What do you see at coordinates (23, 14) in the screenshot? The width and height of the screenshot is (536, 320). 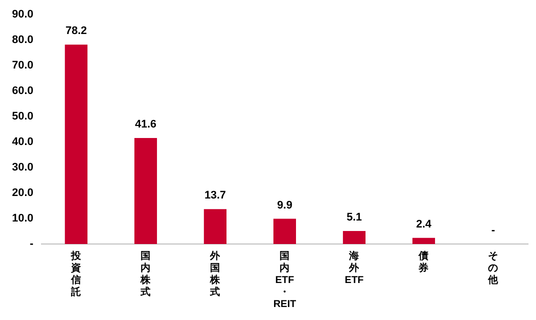 I see `y-tick-label: 90.0` at bounding box center [23, 14].